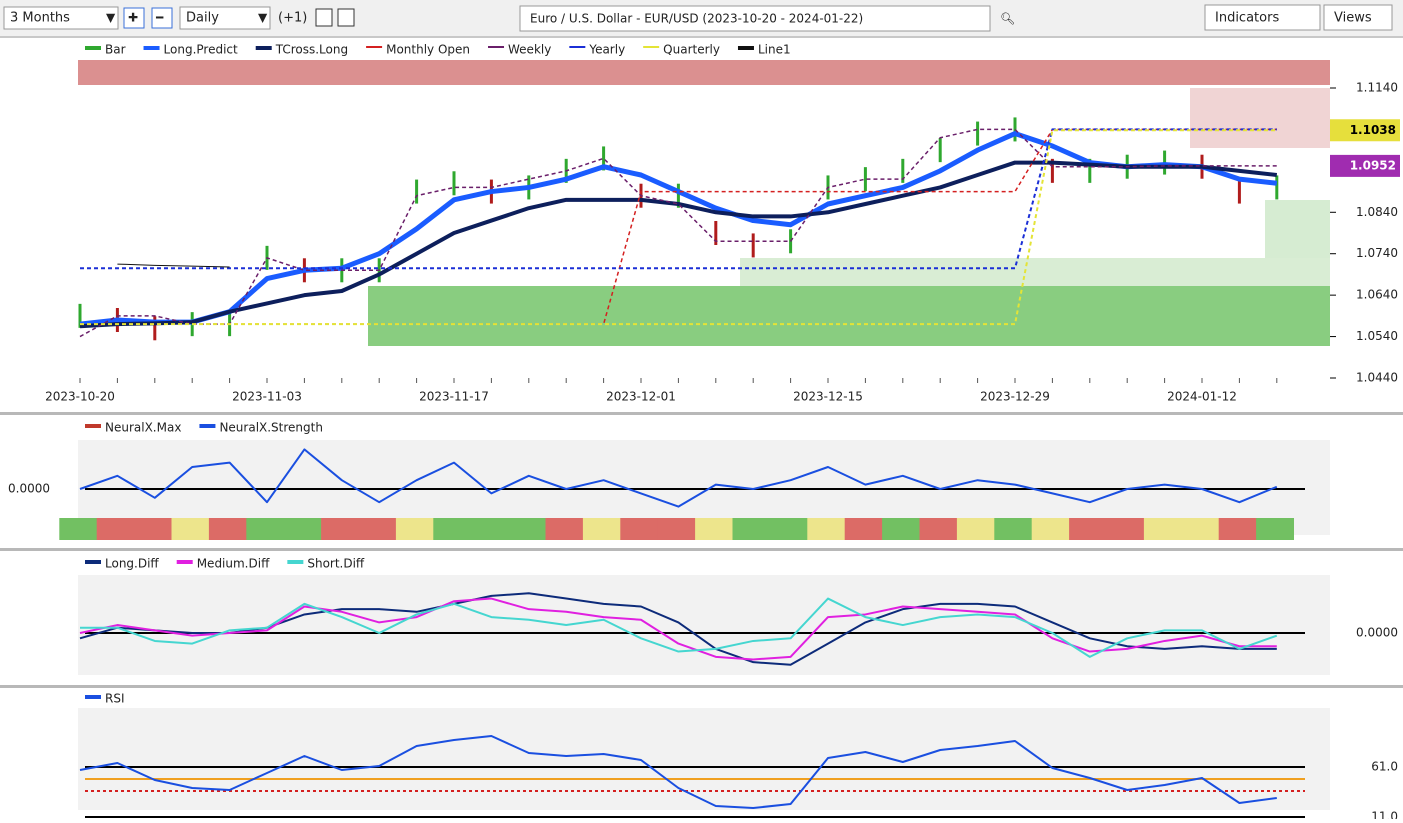 This screenshot has height=823, width=1403. I want to click on legend-label: Line1, so click(774, 50).